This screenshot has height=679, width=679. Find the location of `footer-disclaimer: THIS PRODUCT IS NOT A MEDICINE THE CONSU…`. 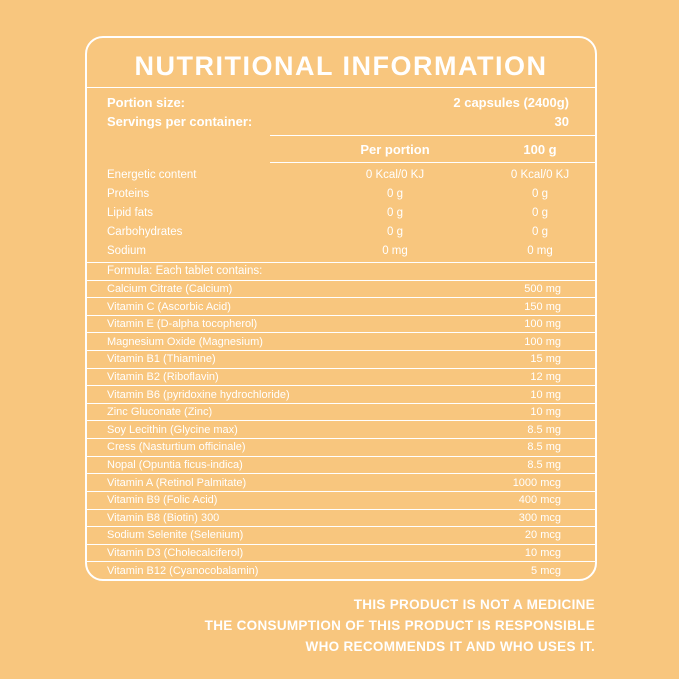

footer-disclaimer: THIS PRODUCT IS NOT A MEDICINE THE CONSU… is located at coordinates (340, 625).